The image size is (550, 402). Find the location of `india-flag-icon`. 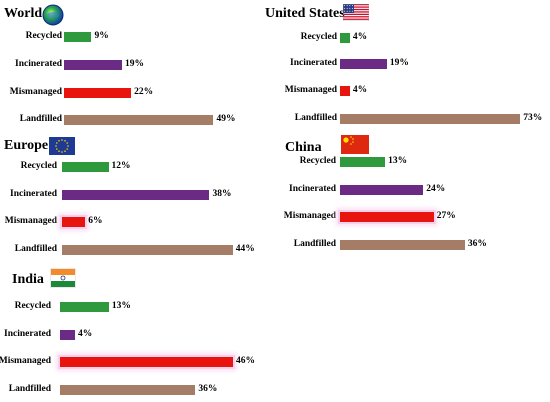

india-flag-icon is located at coordinates (63, 280).